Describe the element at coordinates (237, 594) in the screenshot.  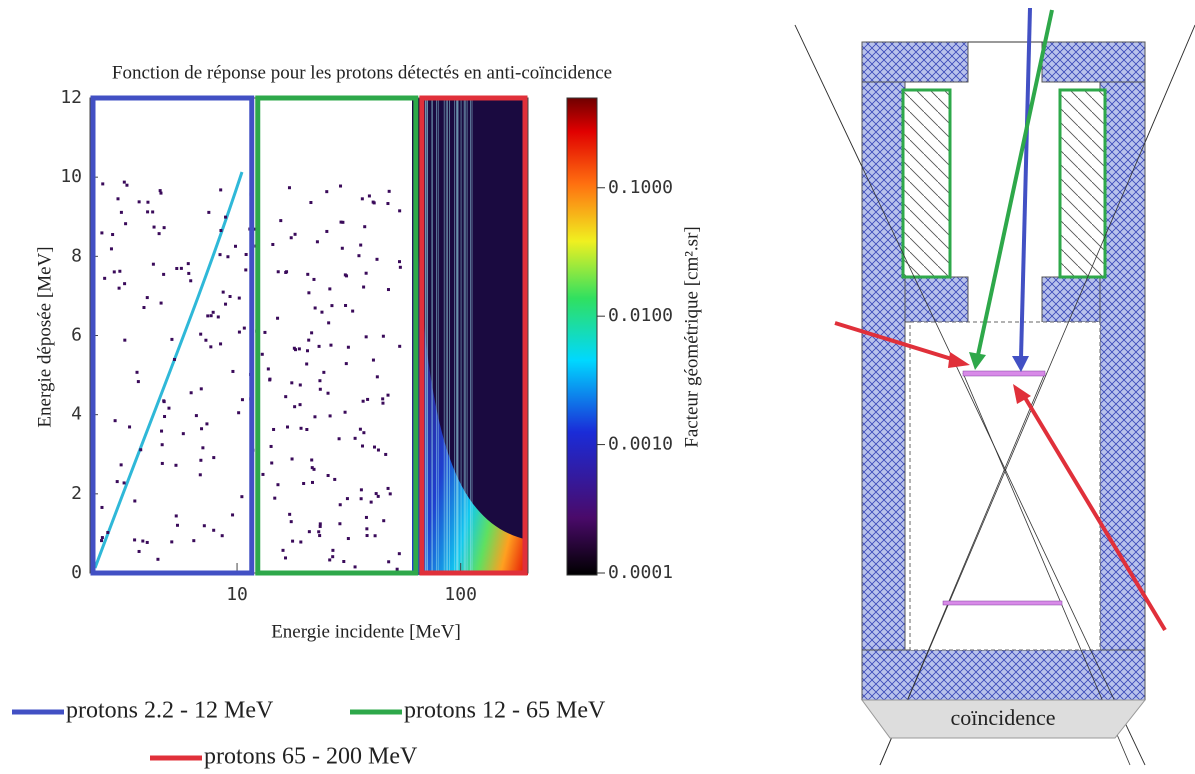
I see `x-tick-label: 10` at that location.